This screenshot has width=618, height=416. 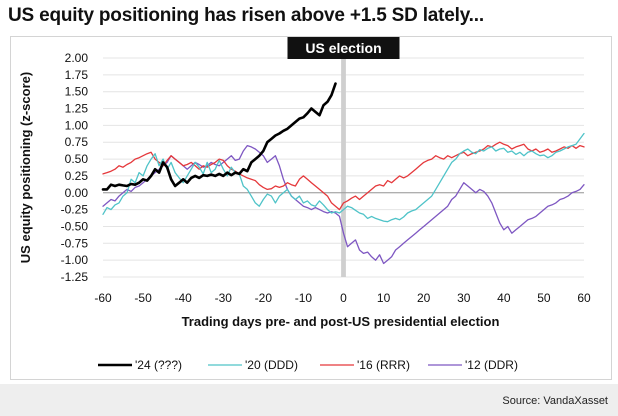 I want to click on x-tick-label: 0, so click(x=343, y=298).